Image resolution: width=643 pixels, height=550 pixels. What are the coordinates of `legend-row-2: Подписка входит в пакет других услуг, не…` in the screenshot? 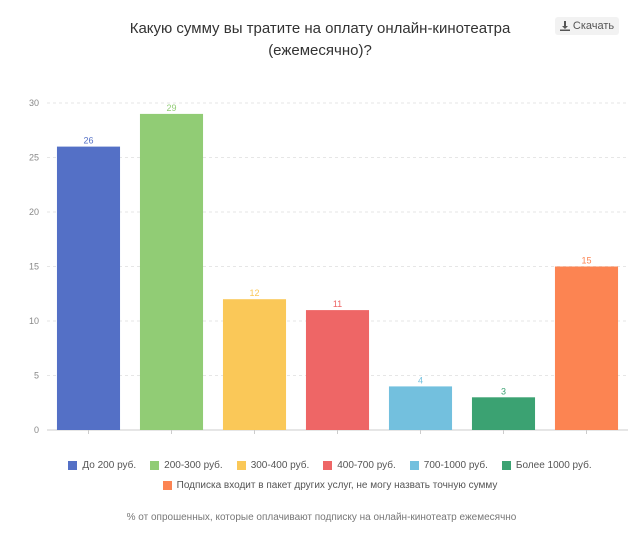 It's located at (330, 485).